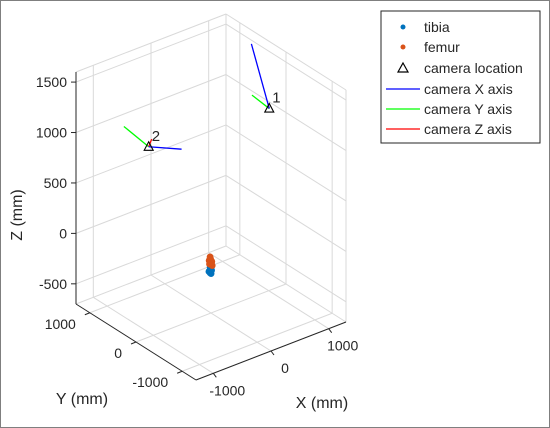 This screenshot has width=550, height=428. Describe the element at coordinates (17, 215) in the screenshot. I see `z-axis-label: Z (mm)` at that location.